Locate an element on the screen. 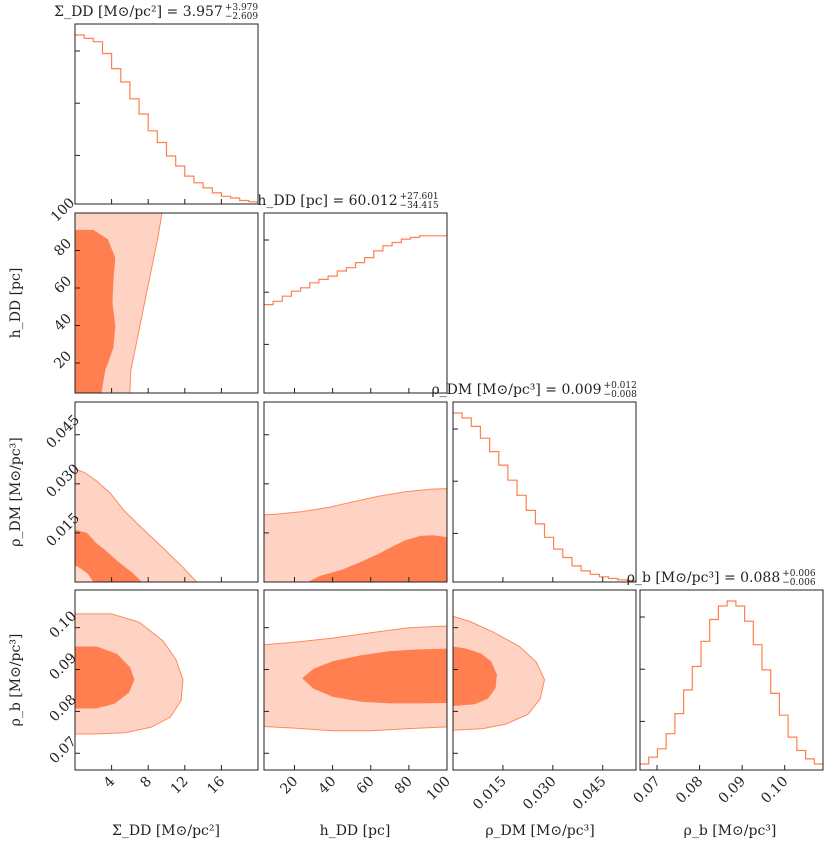 The height and width of the screenshot is (847, 830). panel-frame-h-rhob is located at coordinates (355, 680).